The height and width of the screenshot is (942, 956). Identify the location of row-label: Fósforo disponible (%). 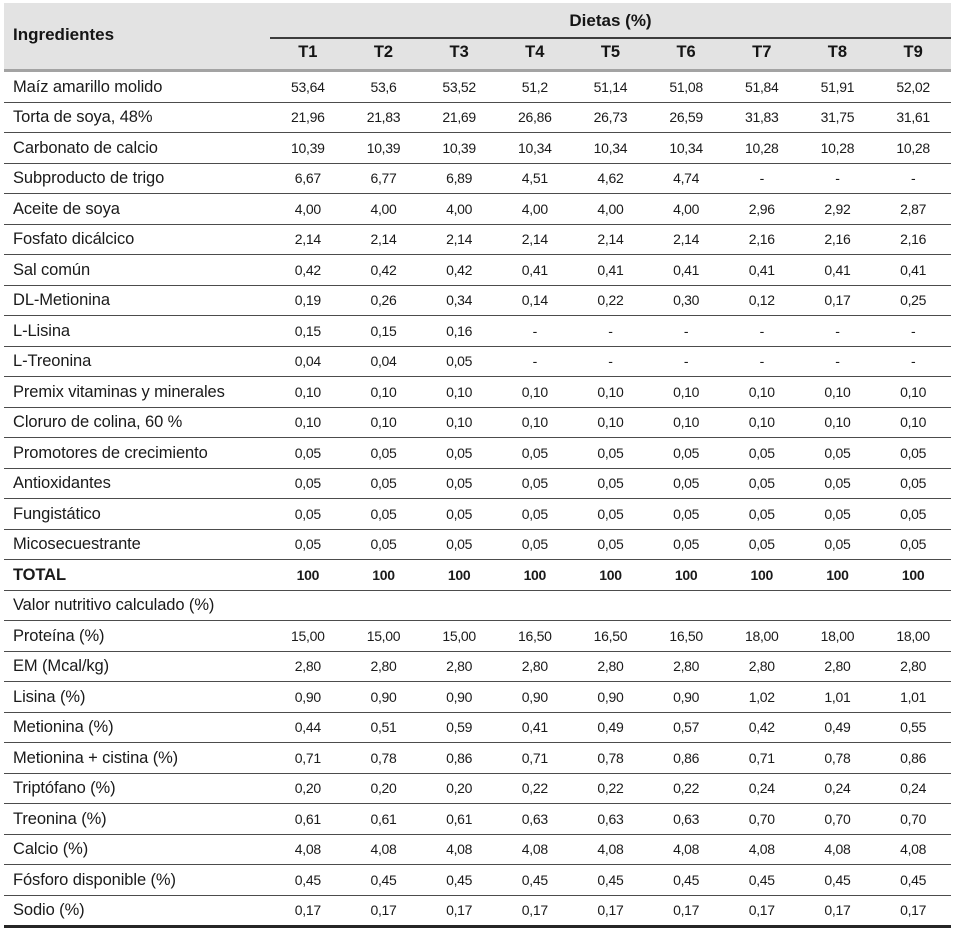
(137, 880).